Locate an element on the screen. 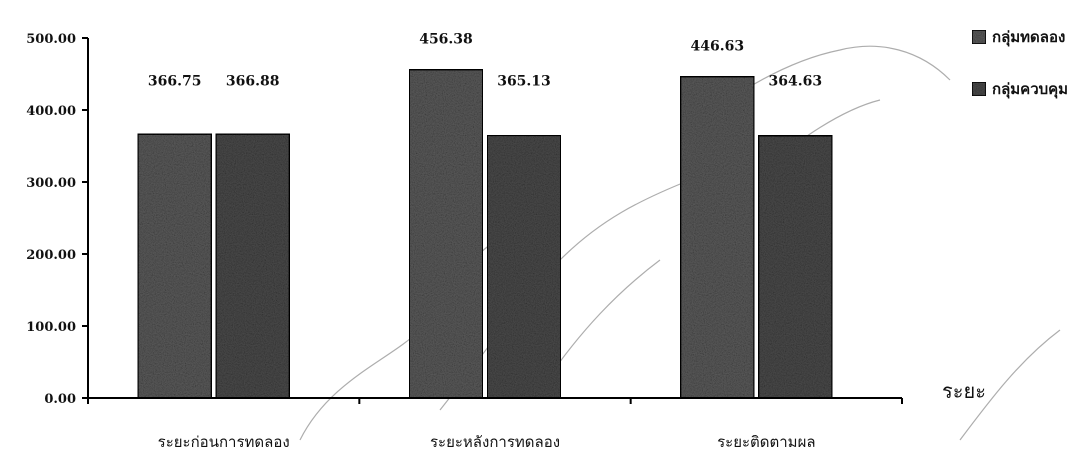 The width and height of the screenshot is (1092, 457). category-label: ระยะหลังการทดลอง is located at coordinates (495, 442).